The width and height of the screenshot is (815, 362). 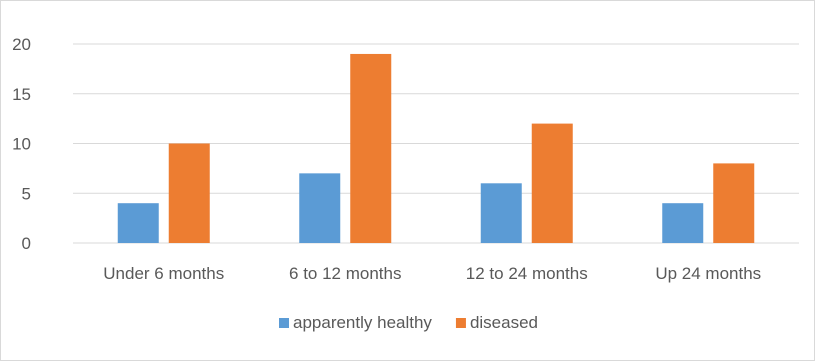 What do you see at coordinates (362, 322) in the screenshot?
I see `legend-label-apparently-healthy: apparently healthy` at bounding box center [362, 322].